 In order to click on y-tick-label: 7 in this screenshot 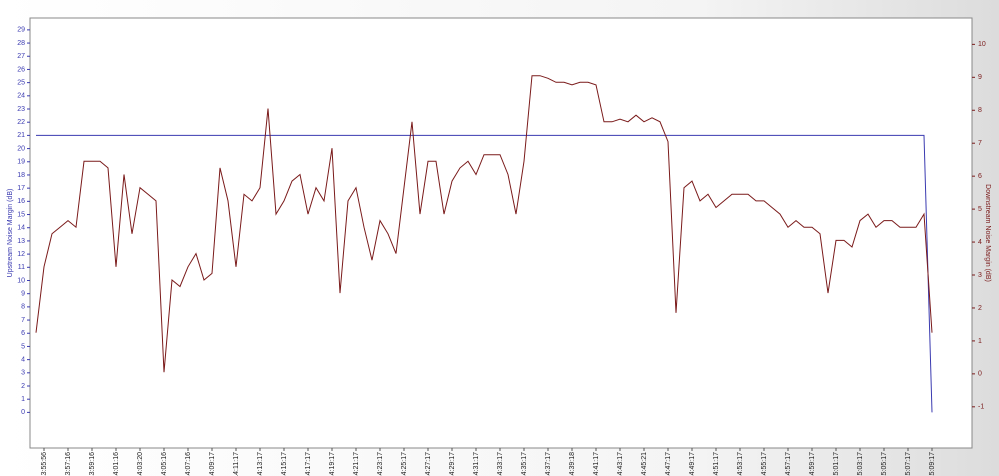, I will do `click(23, 320)`.